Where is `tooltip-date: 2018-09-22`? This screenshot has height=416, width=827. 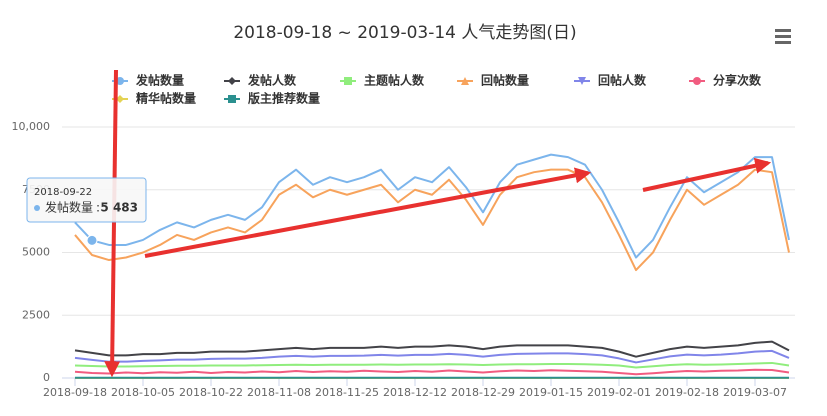 tooltip-date: 2018-09-22 is located at coordinates (63, 192).